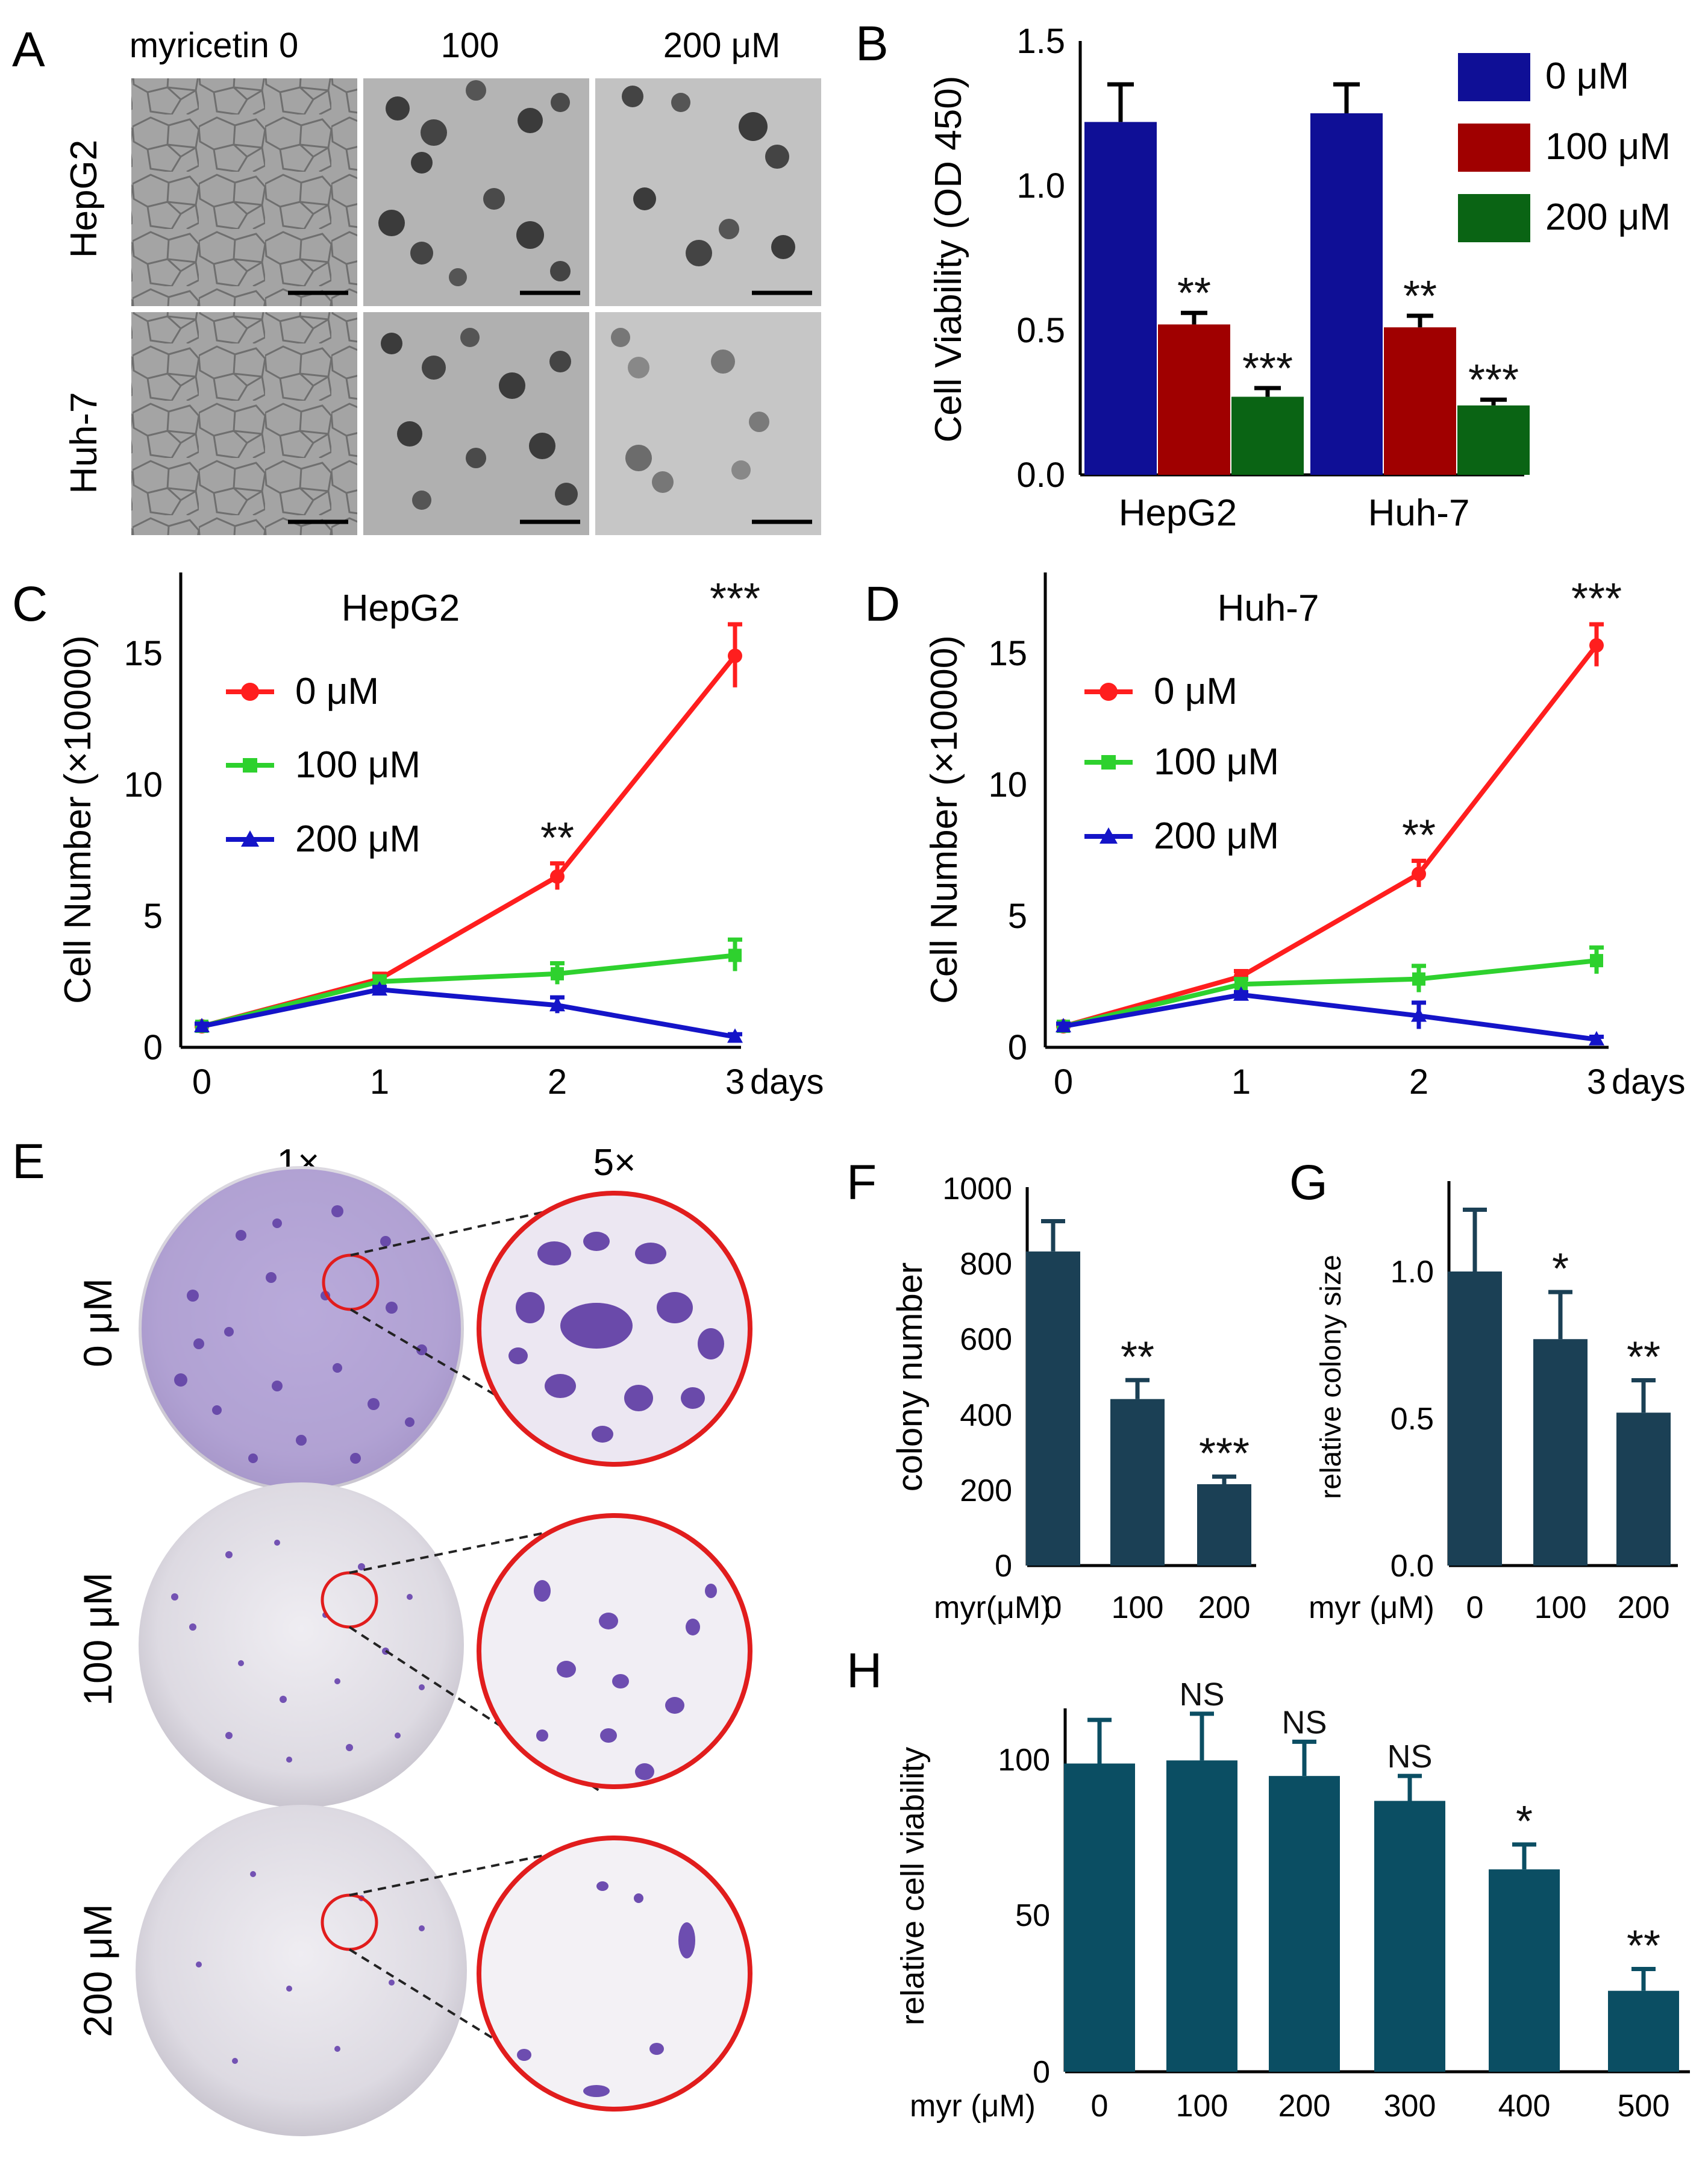  What do you see at coordinates (722, 45) in the screenshot?
I see `panel-a-col-2: 200 μM` at bounding box center [722, 45].